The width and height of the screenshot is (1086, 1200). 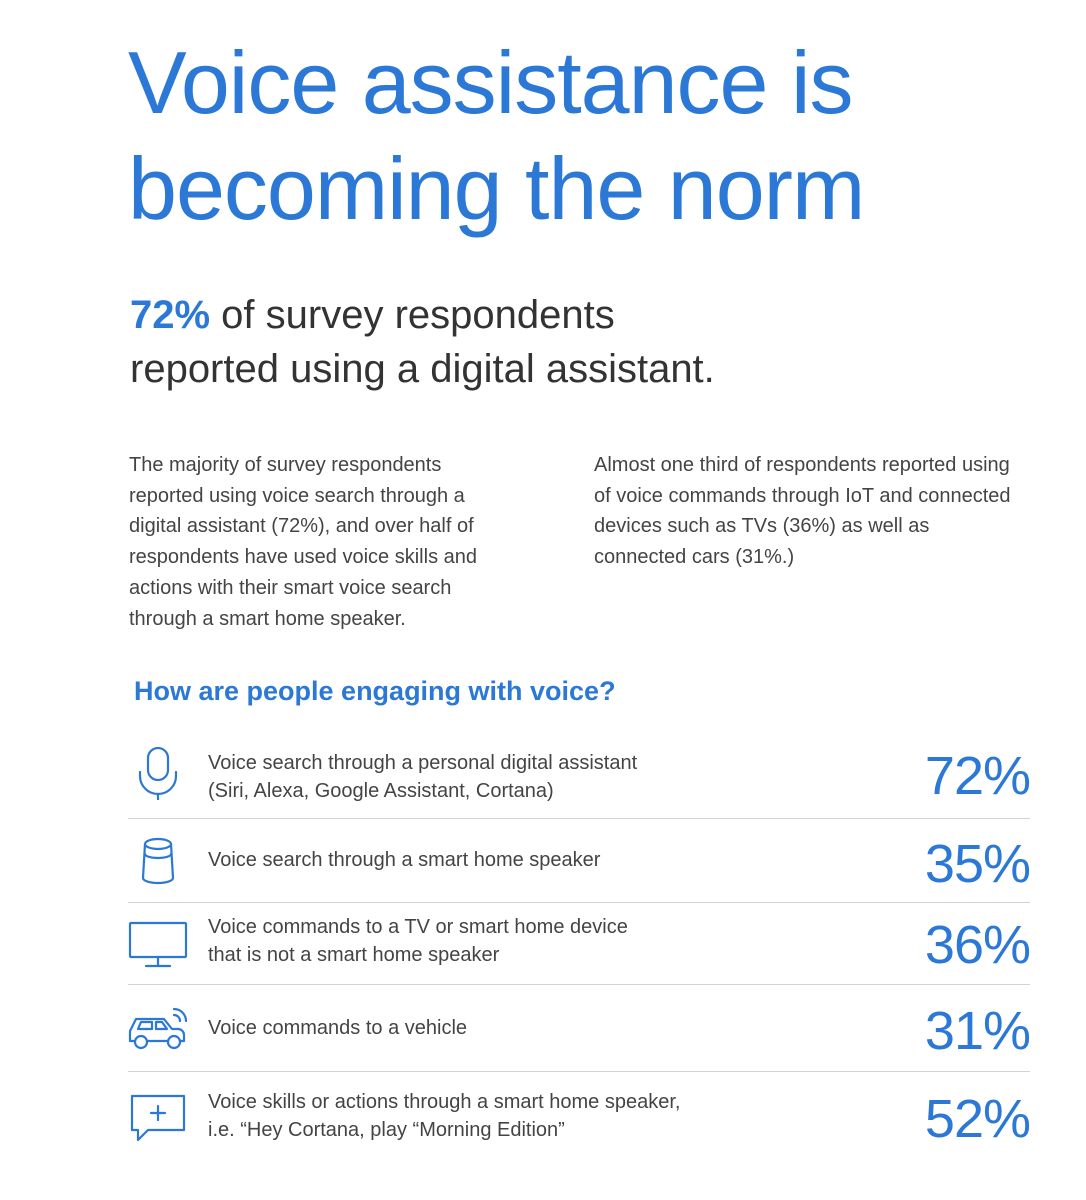 I want to click on subtitle-rest-line-1: of survey respondents, so click(x=412, y=315).